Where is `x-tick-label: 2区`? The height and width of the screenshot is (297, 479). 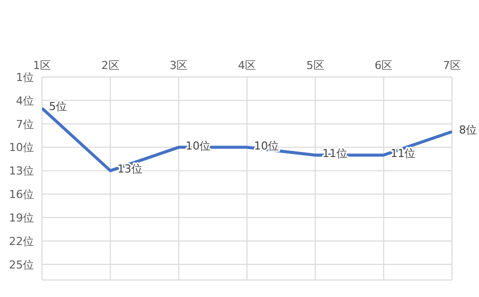 x-tick-label: 2区 is located at coordinates (110, 65).